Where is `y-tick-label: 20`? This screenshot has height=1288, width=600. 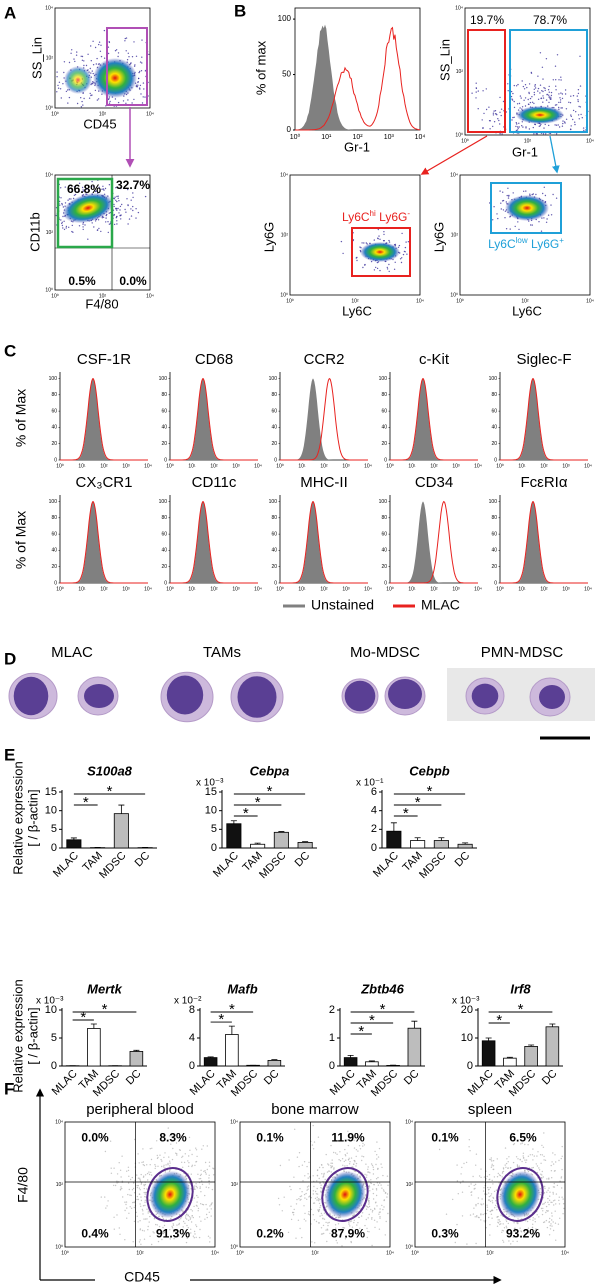 y-tick-label: 20 is located at coordinates (467, 1010).